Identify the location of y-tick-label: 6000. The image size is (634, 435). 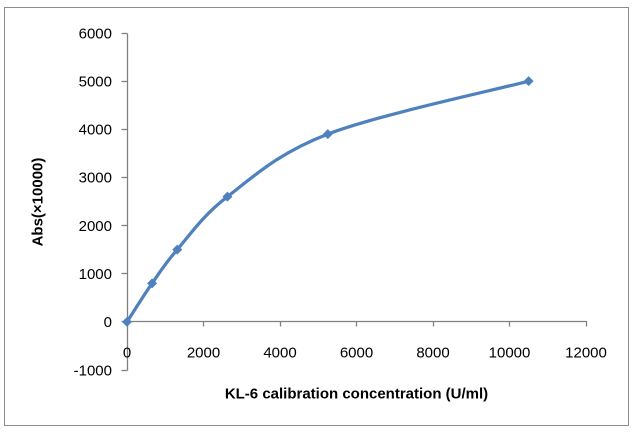
(95, 33).